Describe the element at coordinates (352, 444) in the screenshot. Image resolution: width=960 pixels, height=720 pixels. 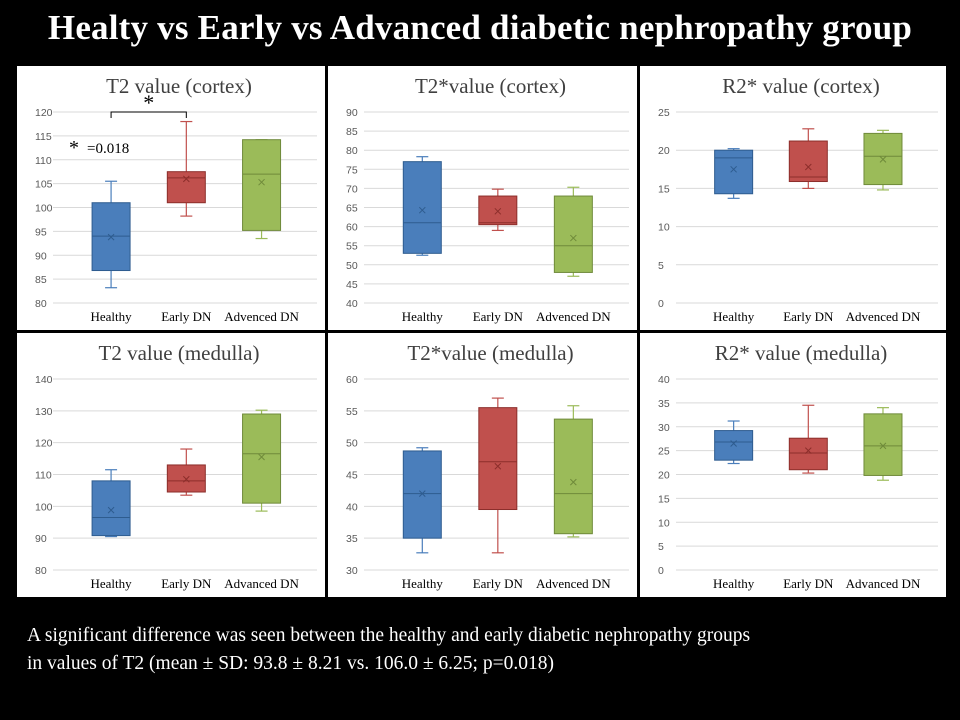
I see `y-tick-label: 50` at that location.